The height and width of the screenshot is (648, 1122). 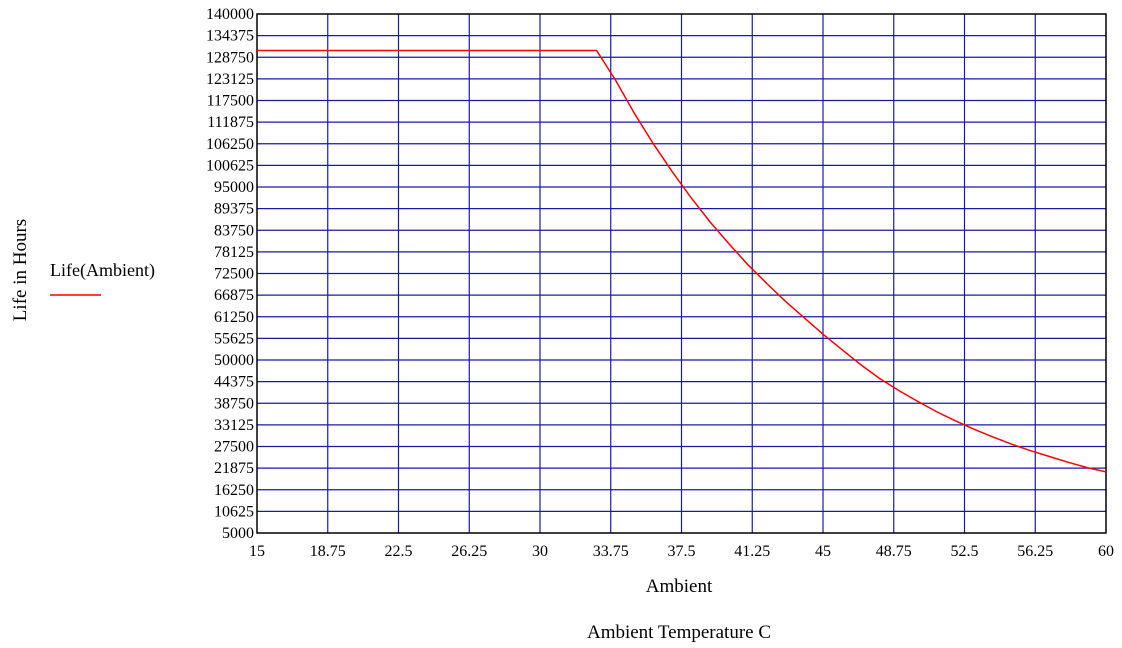 I want to click on y-tick-label: 106250, so click(x=230, y=144).